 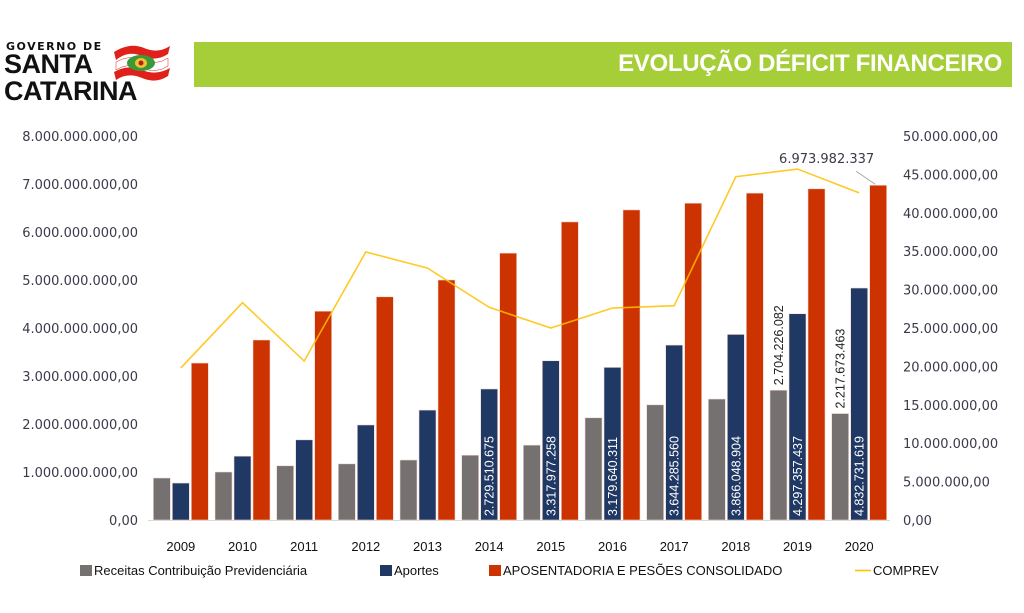 I want to click on y-tick-right-label: 5.000.000,00, so click(x=946, y=483).